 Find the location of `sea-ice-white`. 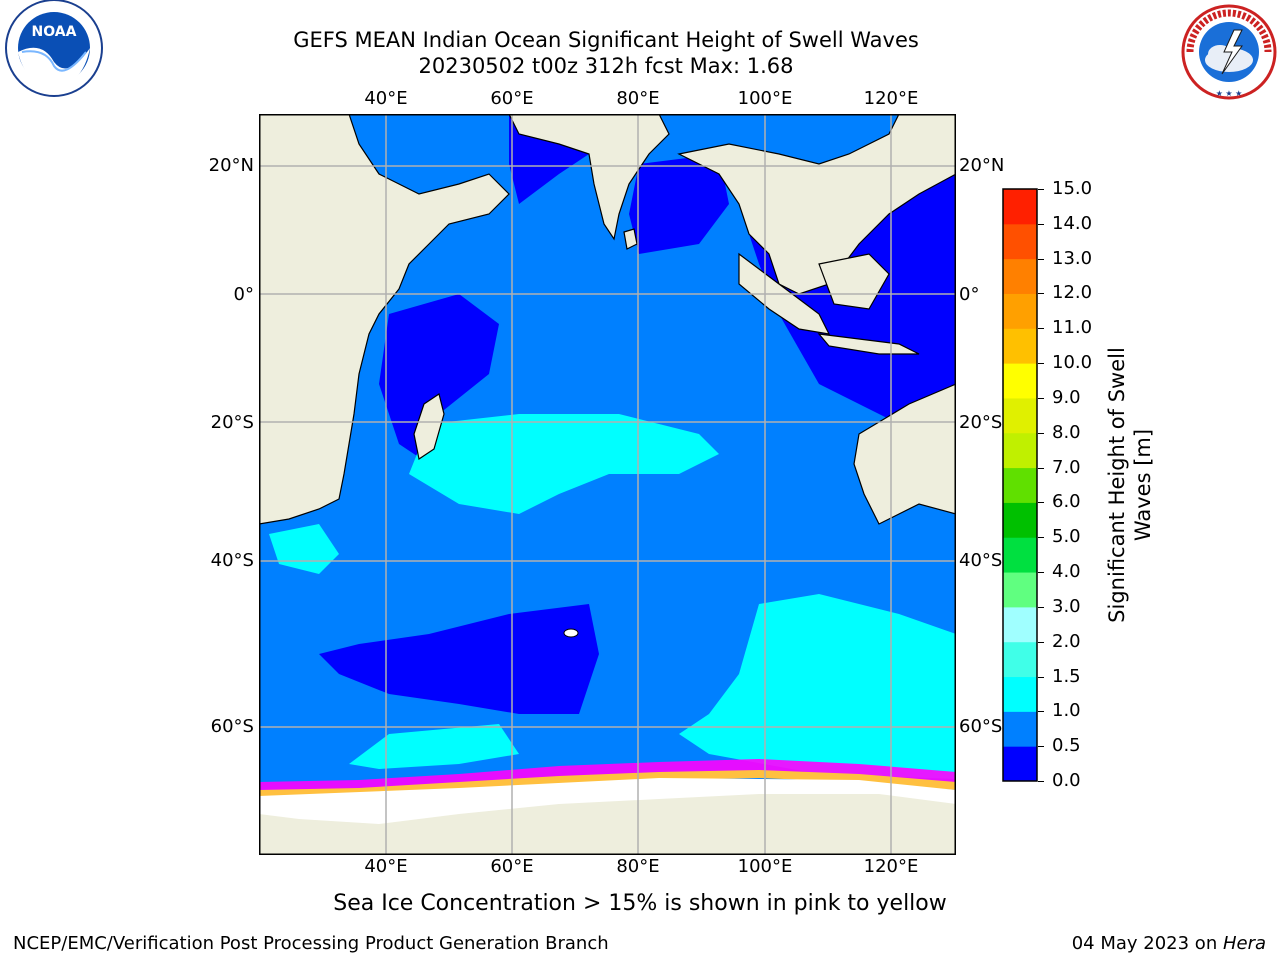

sea-ice-white is located at coordinates (607, 801).